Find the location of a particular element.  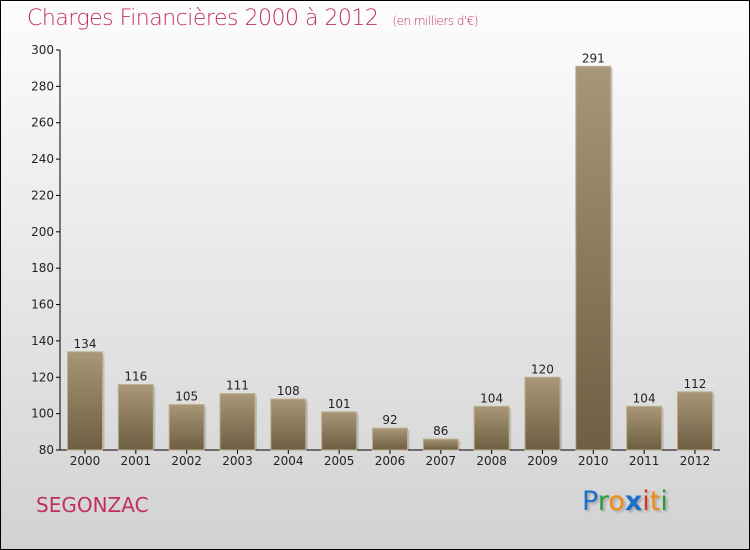

y-tick-label: 100 is located at coordinates (42, 414).